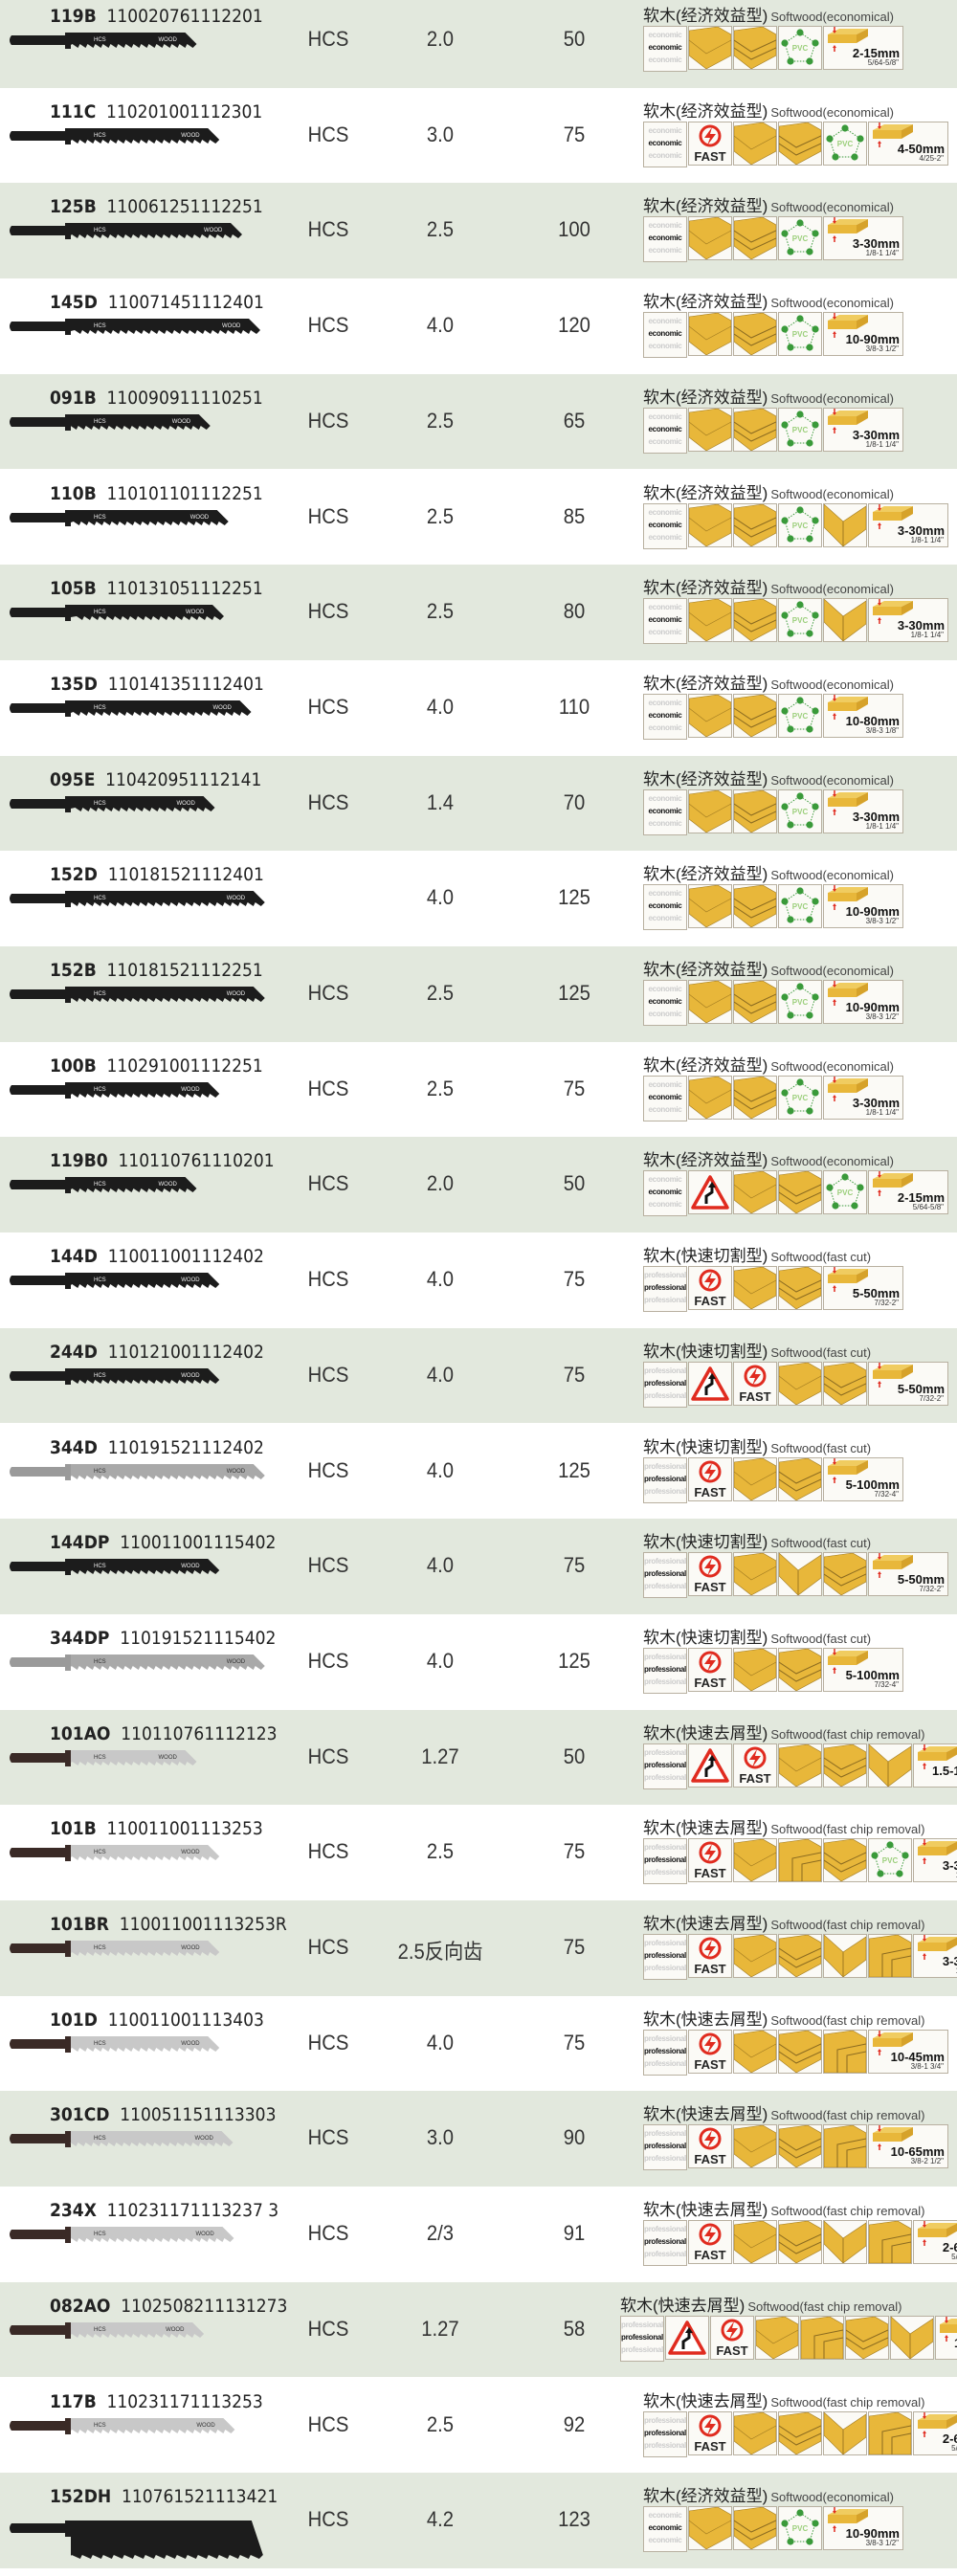  Describe the element at coordinates (184, 16) in the screenshot. I see `product-code: 110020761112201` at that location.